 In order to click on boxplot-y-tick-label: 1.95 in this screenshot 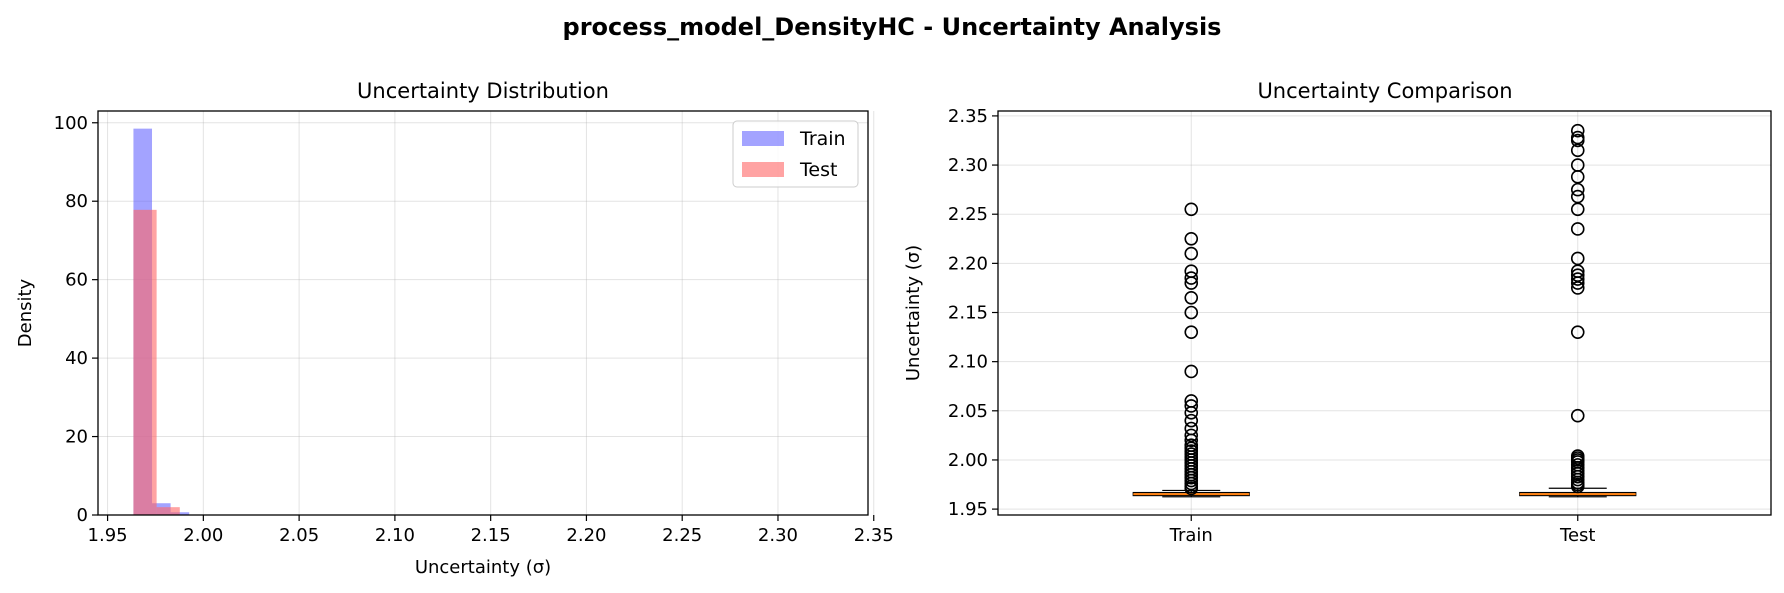, I will do `click(968, 509)`.